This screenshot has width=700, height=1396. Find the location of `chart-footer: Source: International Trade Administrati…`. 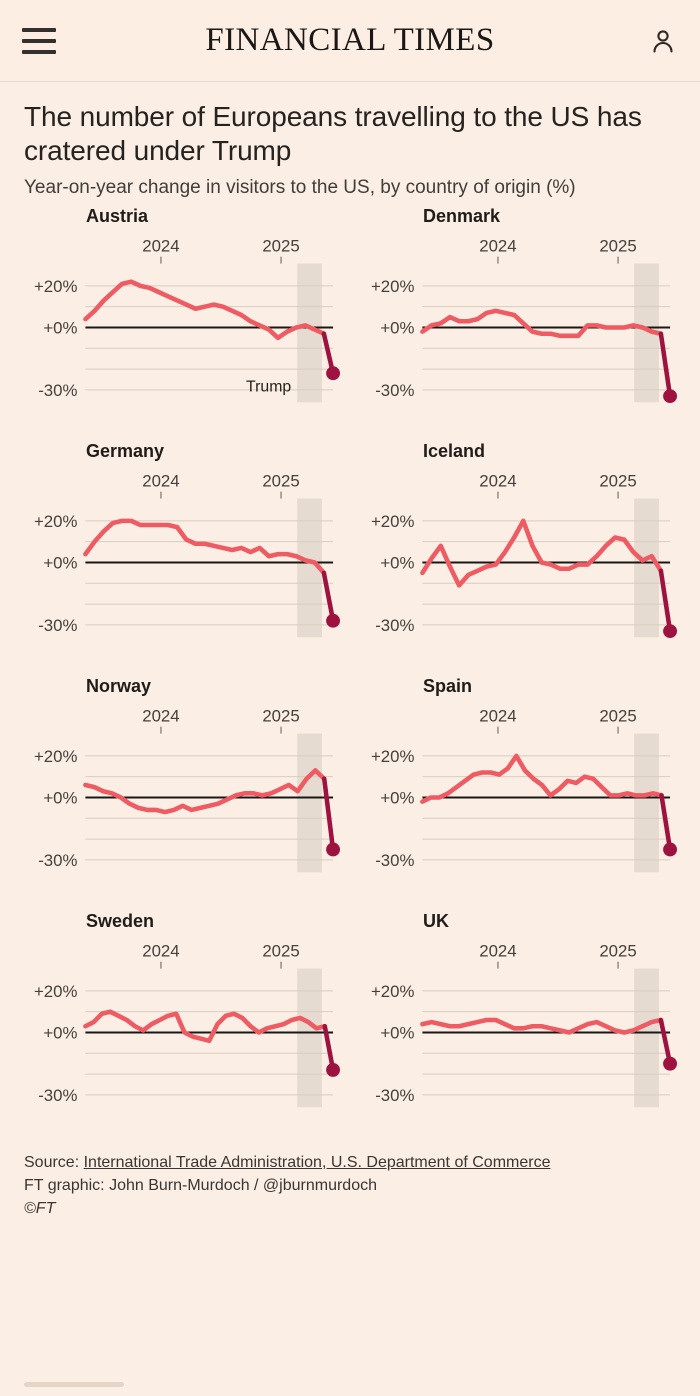

chart-footer: Source: International Trade Administrati… is located at coordinates (350, 1184).